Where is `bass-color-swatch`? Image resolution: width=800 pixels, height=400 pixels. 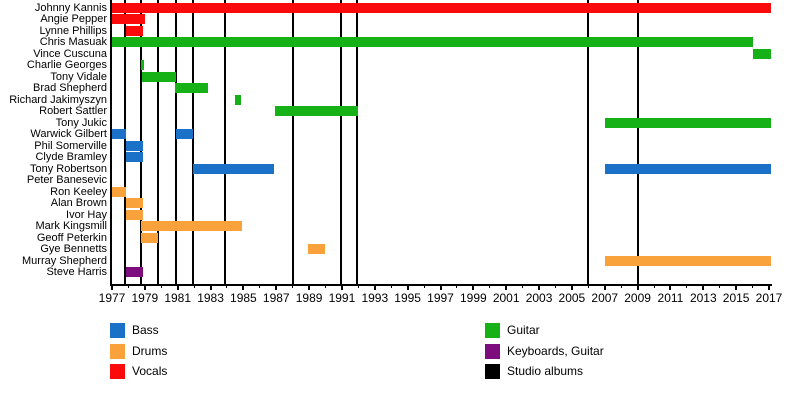 bass-color-swatch is located at coordinates (117, 330).